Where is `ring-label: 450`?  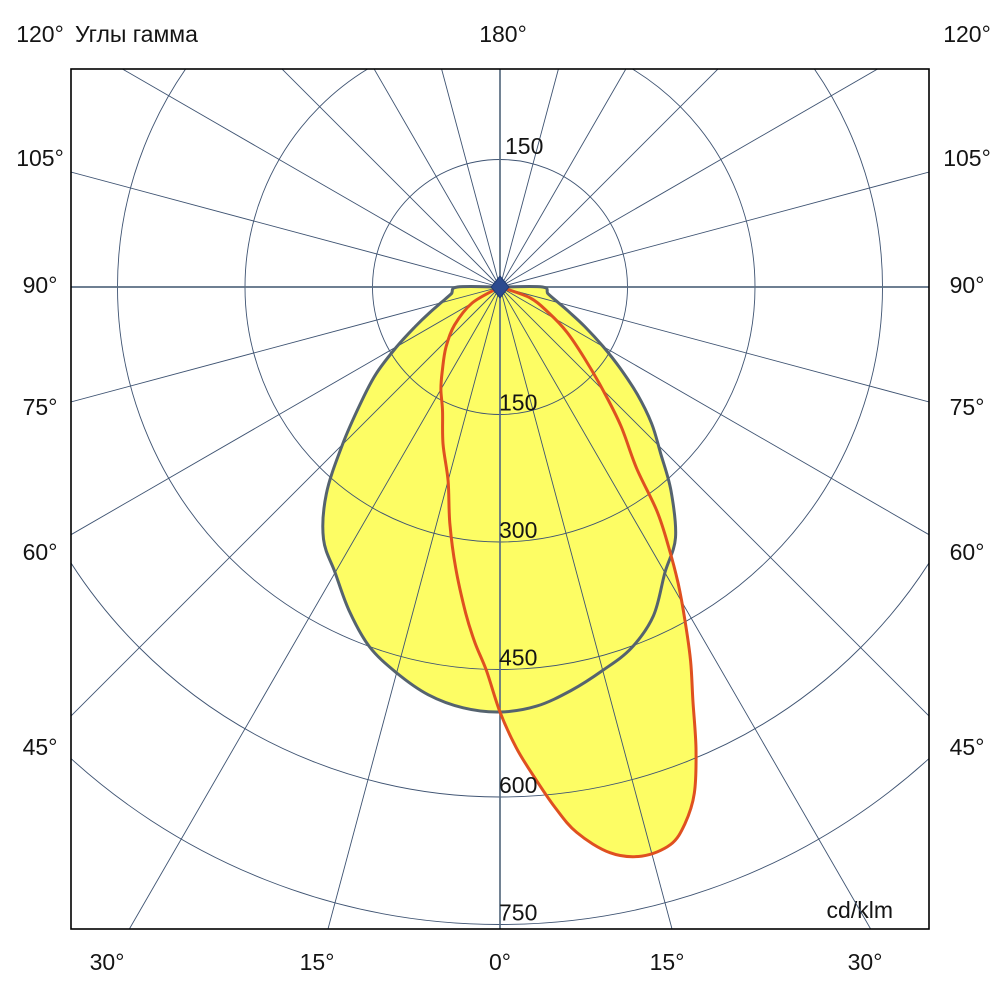 ring-label: 450 is located at coordinates (518, 658).